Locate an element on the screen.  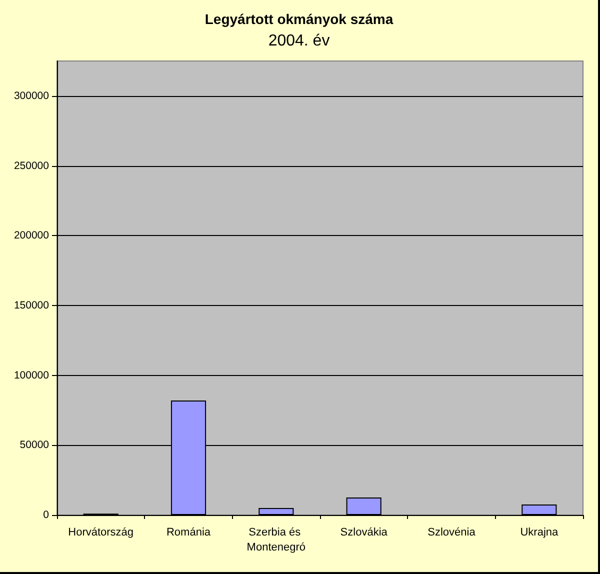
x-tick-label: Szerbia és Montenegró is located at coordinates (276, 540).